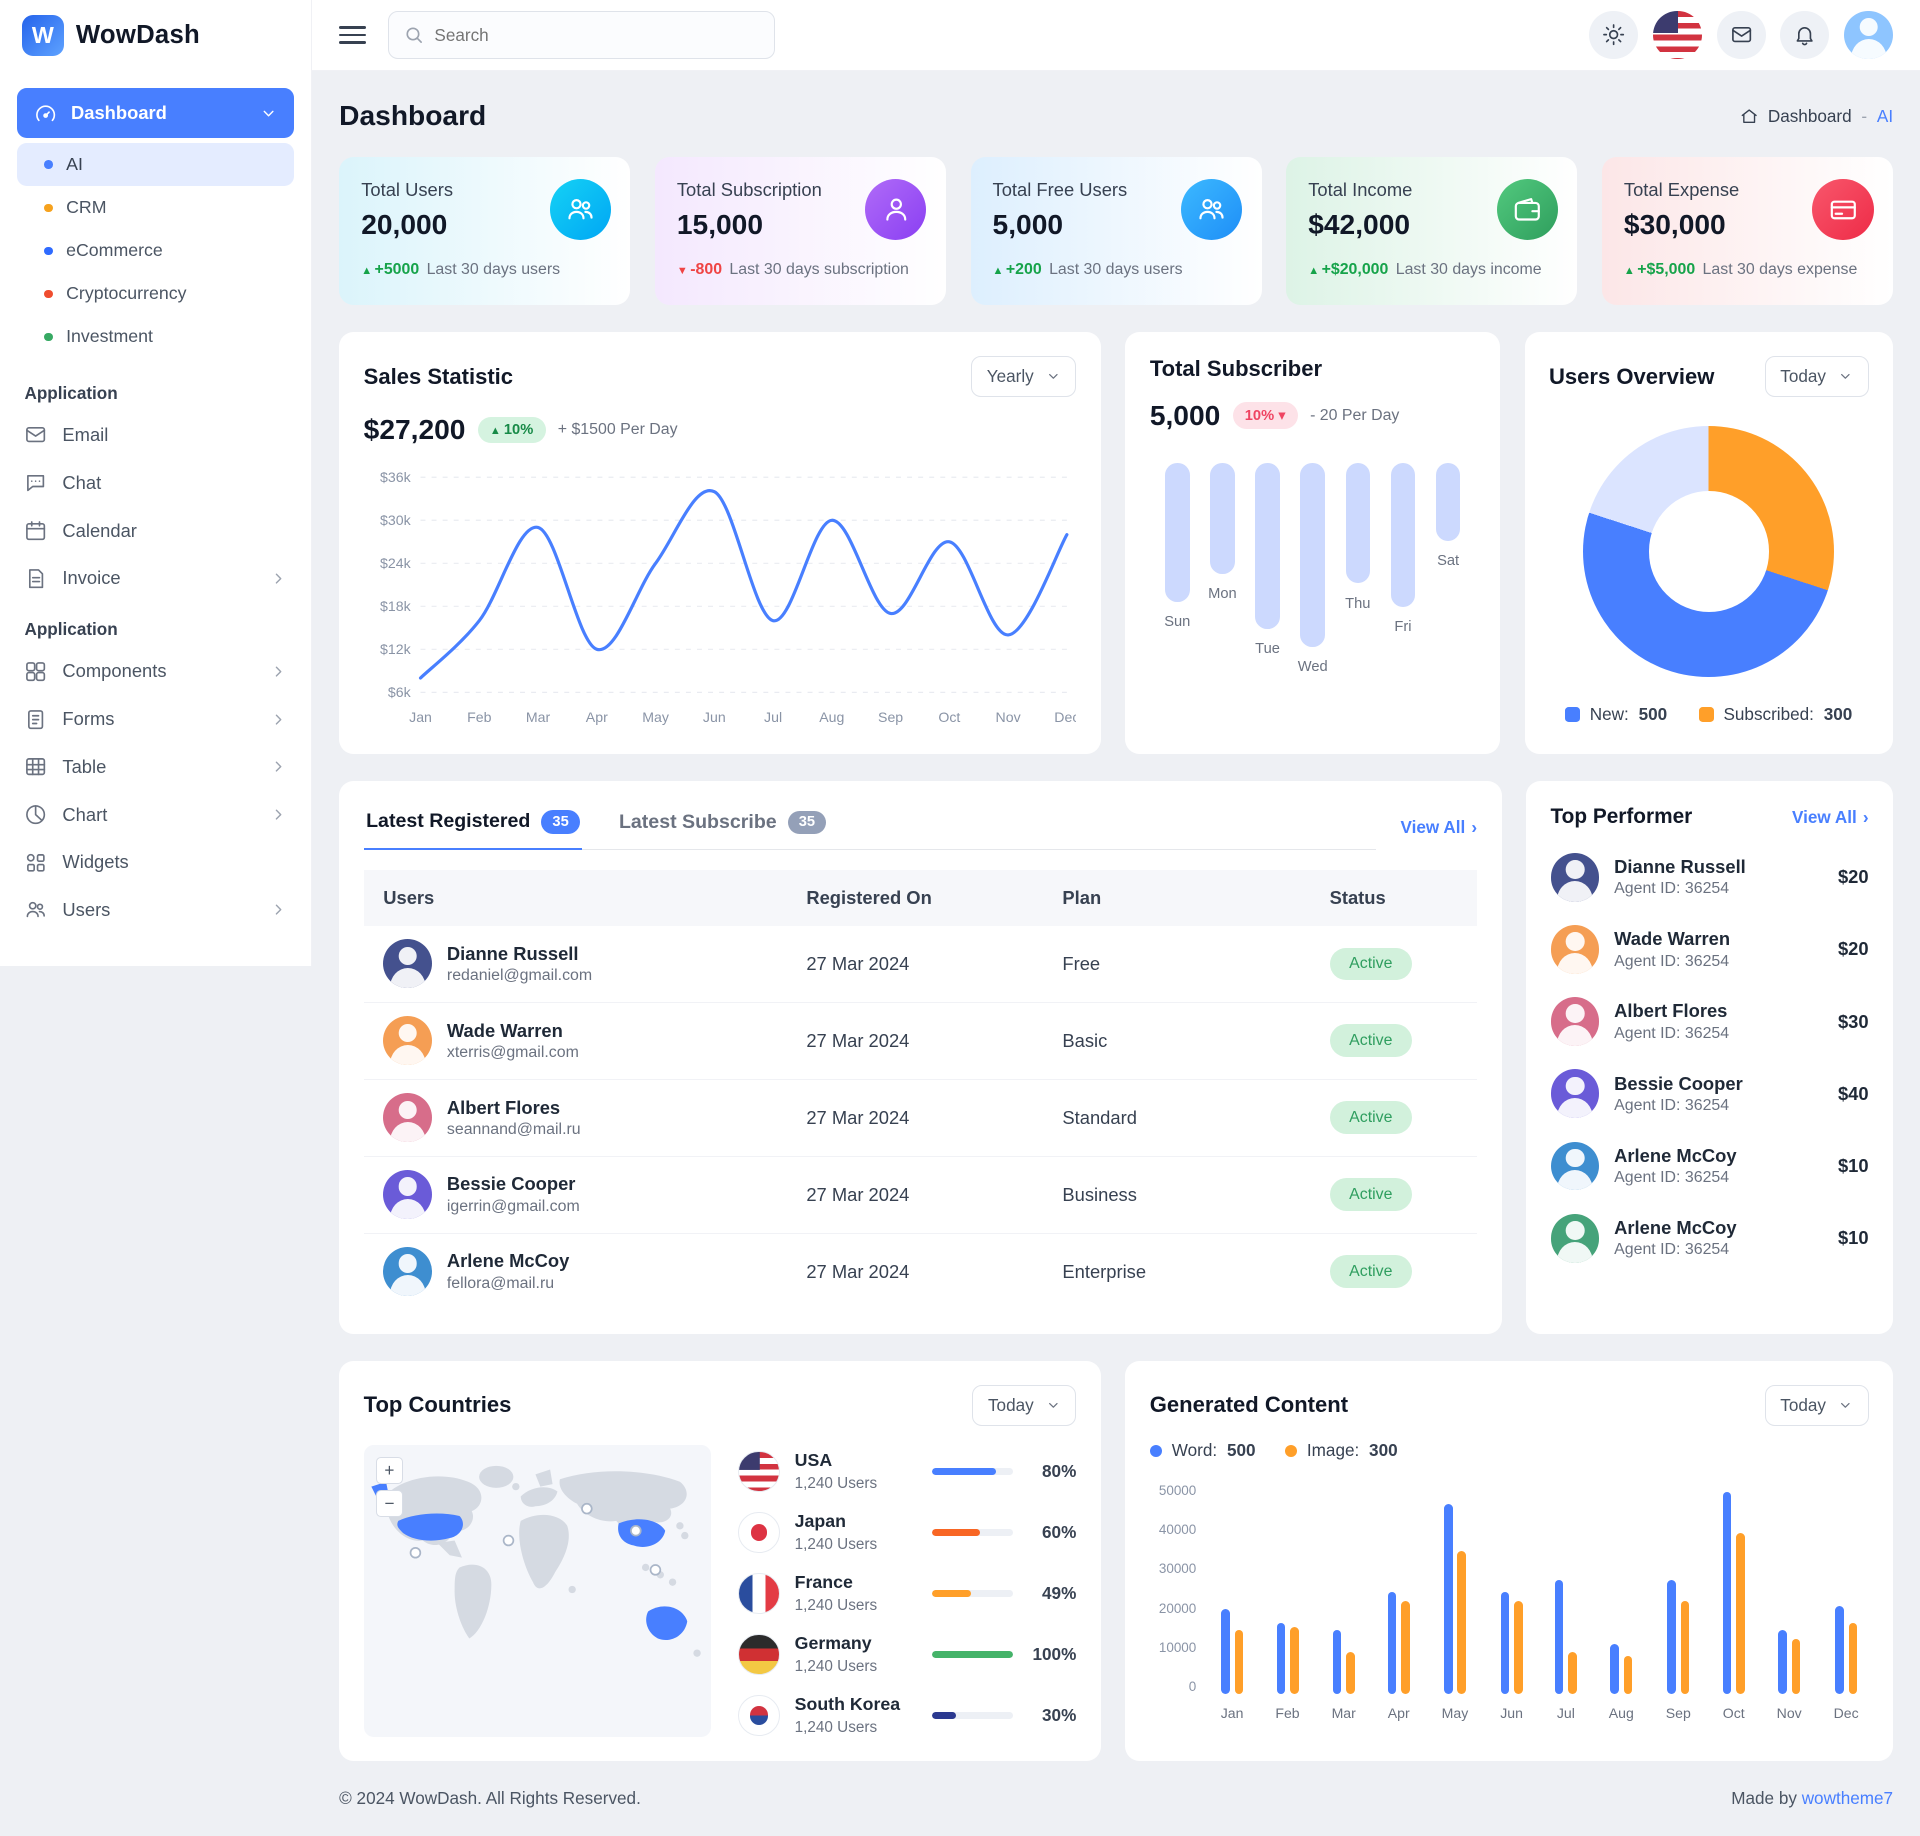 This screenshot has width=1920, height=1836. I want to click on sidebar-item-label: Email, so click(85, 435).